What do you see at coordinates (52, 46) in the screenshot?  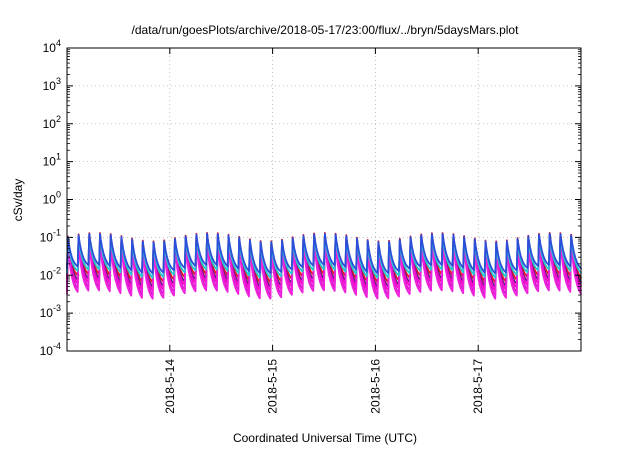 I see `y-tick-label: 10⁴` at bounding box center [52, 46].